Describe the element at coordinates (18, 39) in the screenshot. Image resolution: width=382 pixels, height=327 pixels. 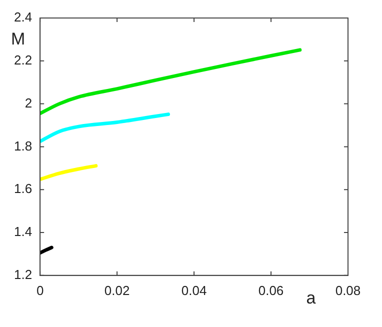
I see `y-axis-title: M` at that location.